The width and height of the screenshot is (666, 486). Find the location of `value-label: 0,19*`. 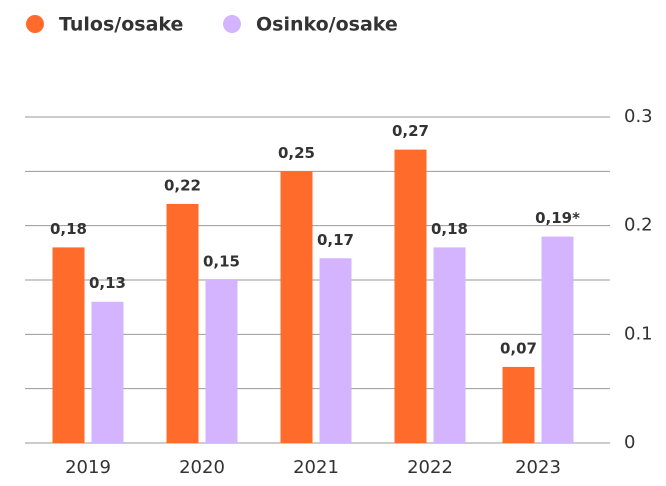

value-label: 0,19* is located at coordinates (557, 218).